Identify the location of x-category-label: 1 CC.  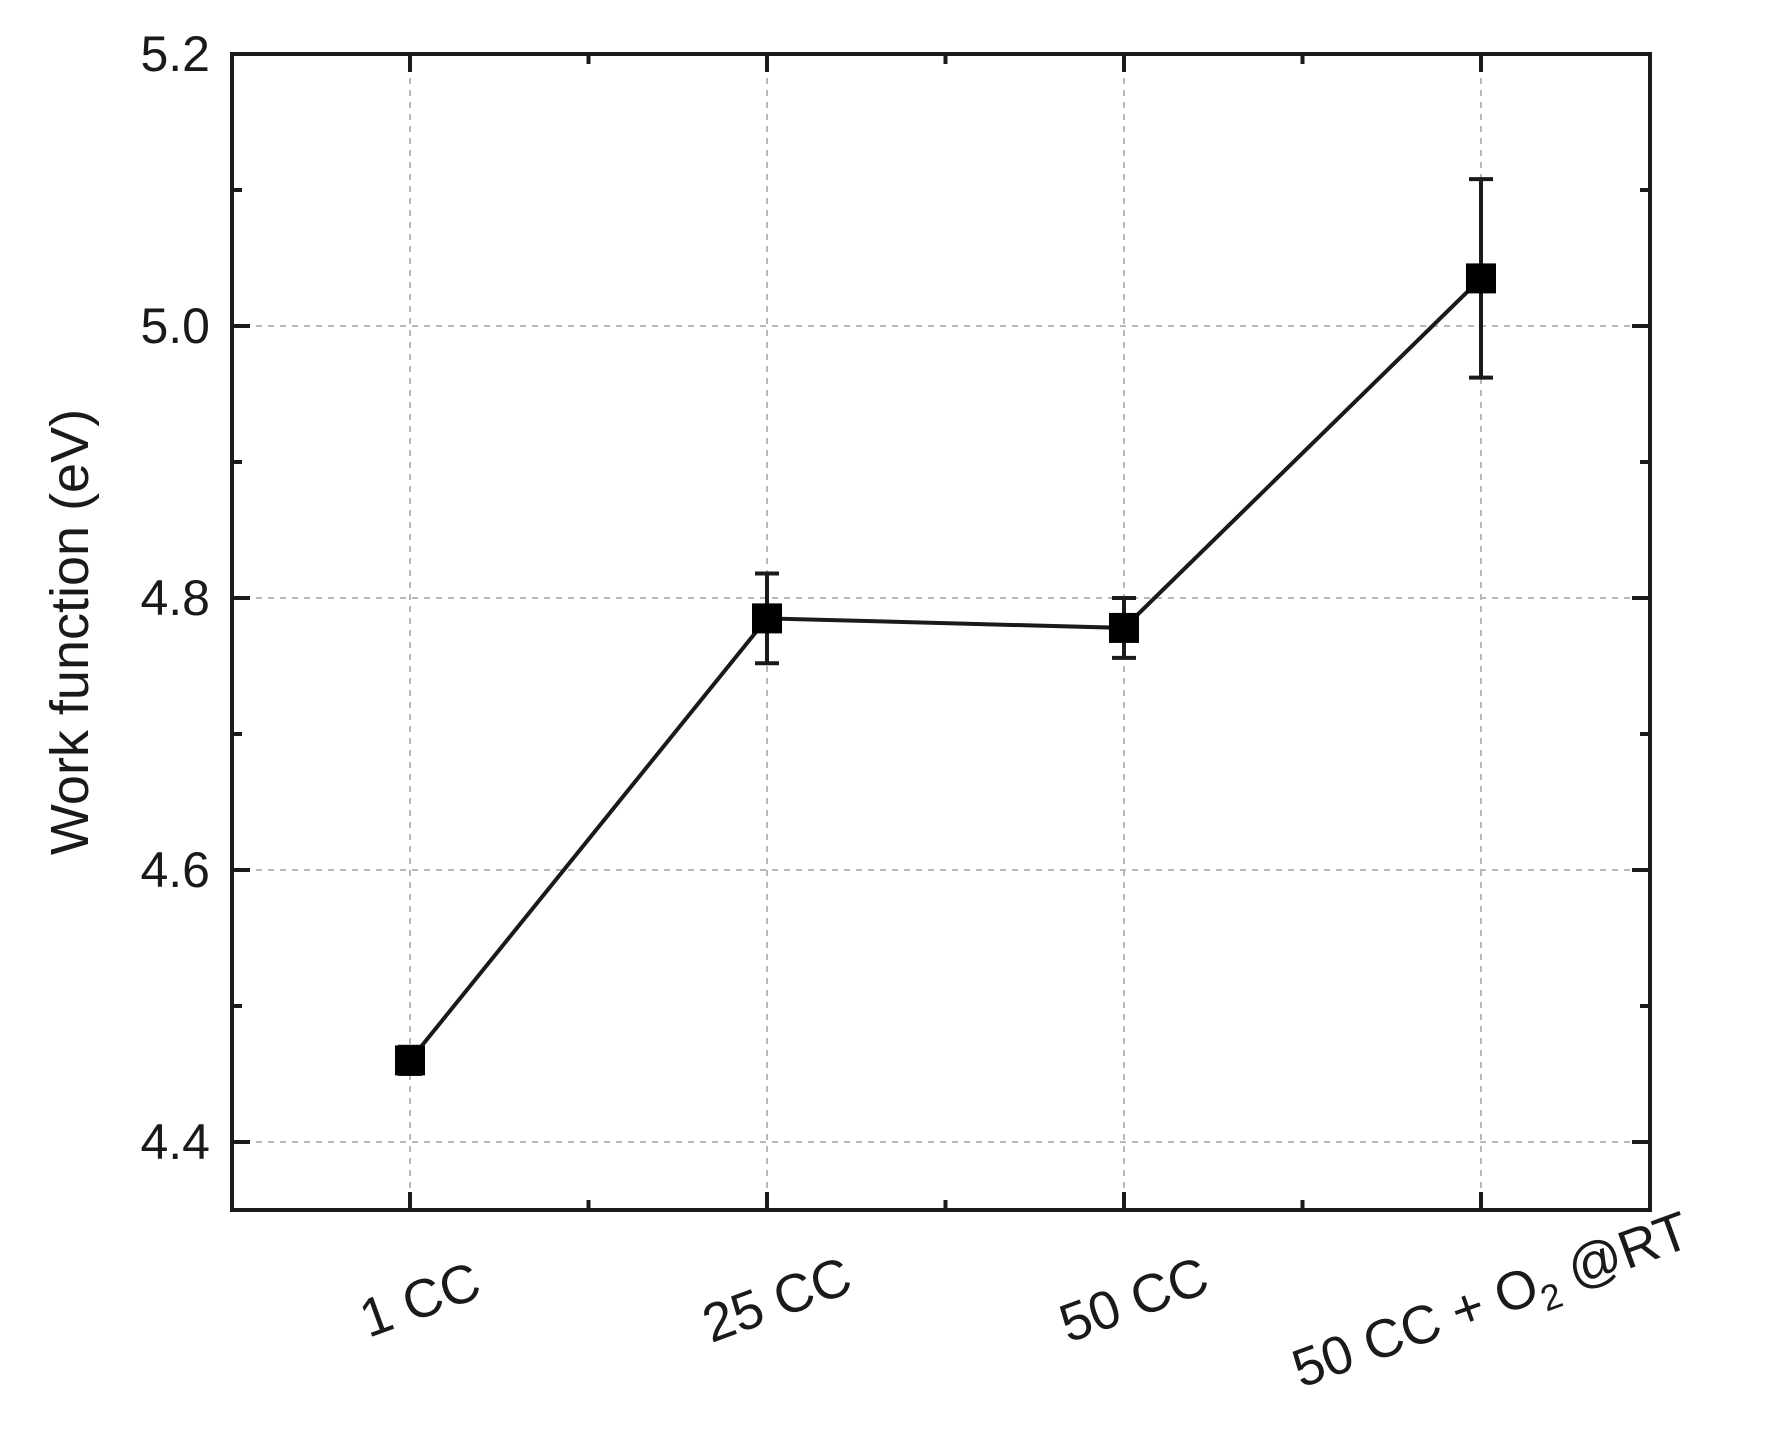
(420, 1300).